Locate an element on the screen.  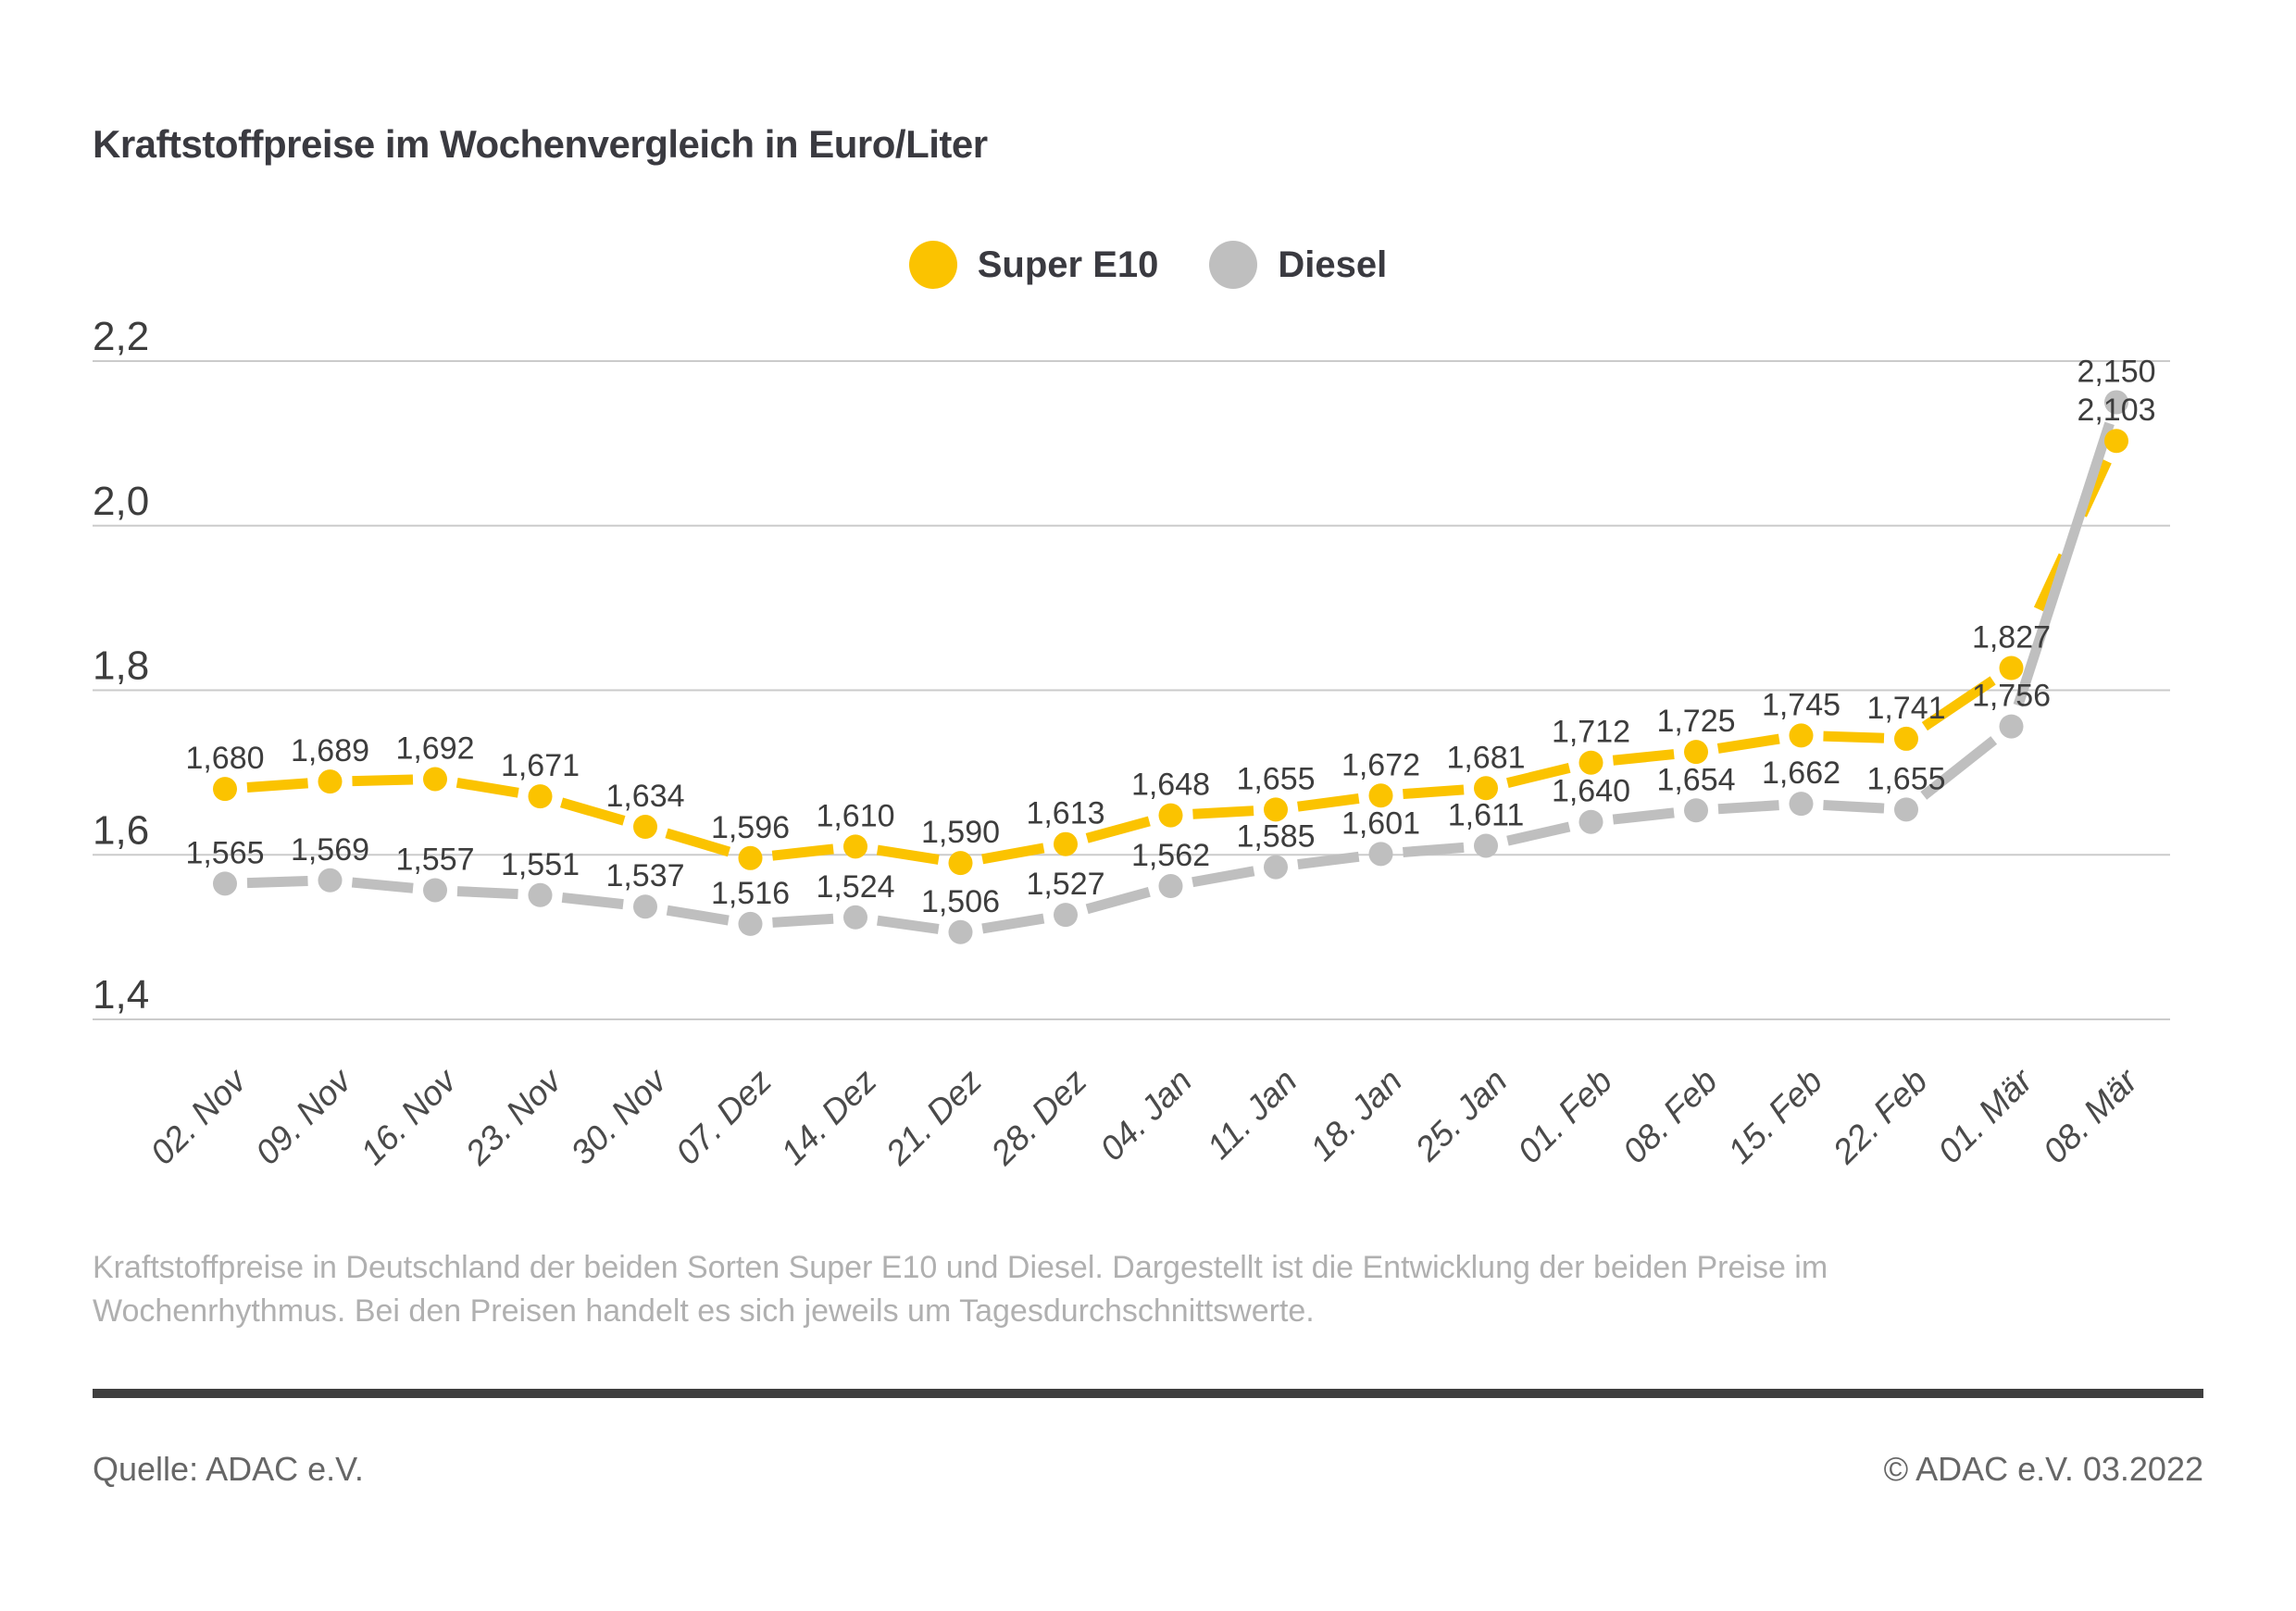
value-label-super-e10: 1,671 is located at coordinates (540, 765).